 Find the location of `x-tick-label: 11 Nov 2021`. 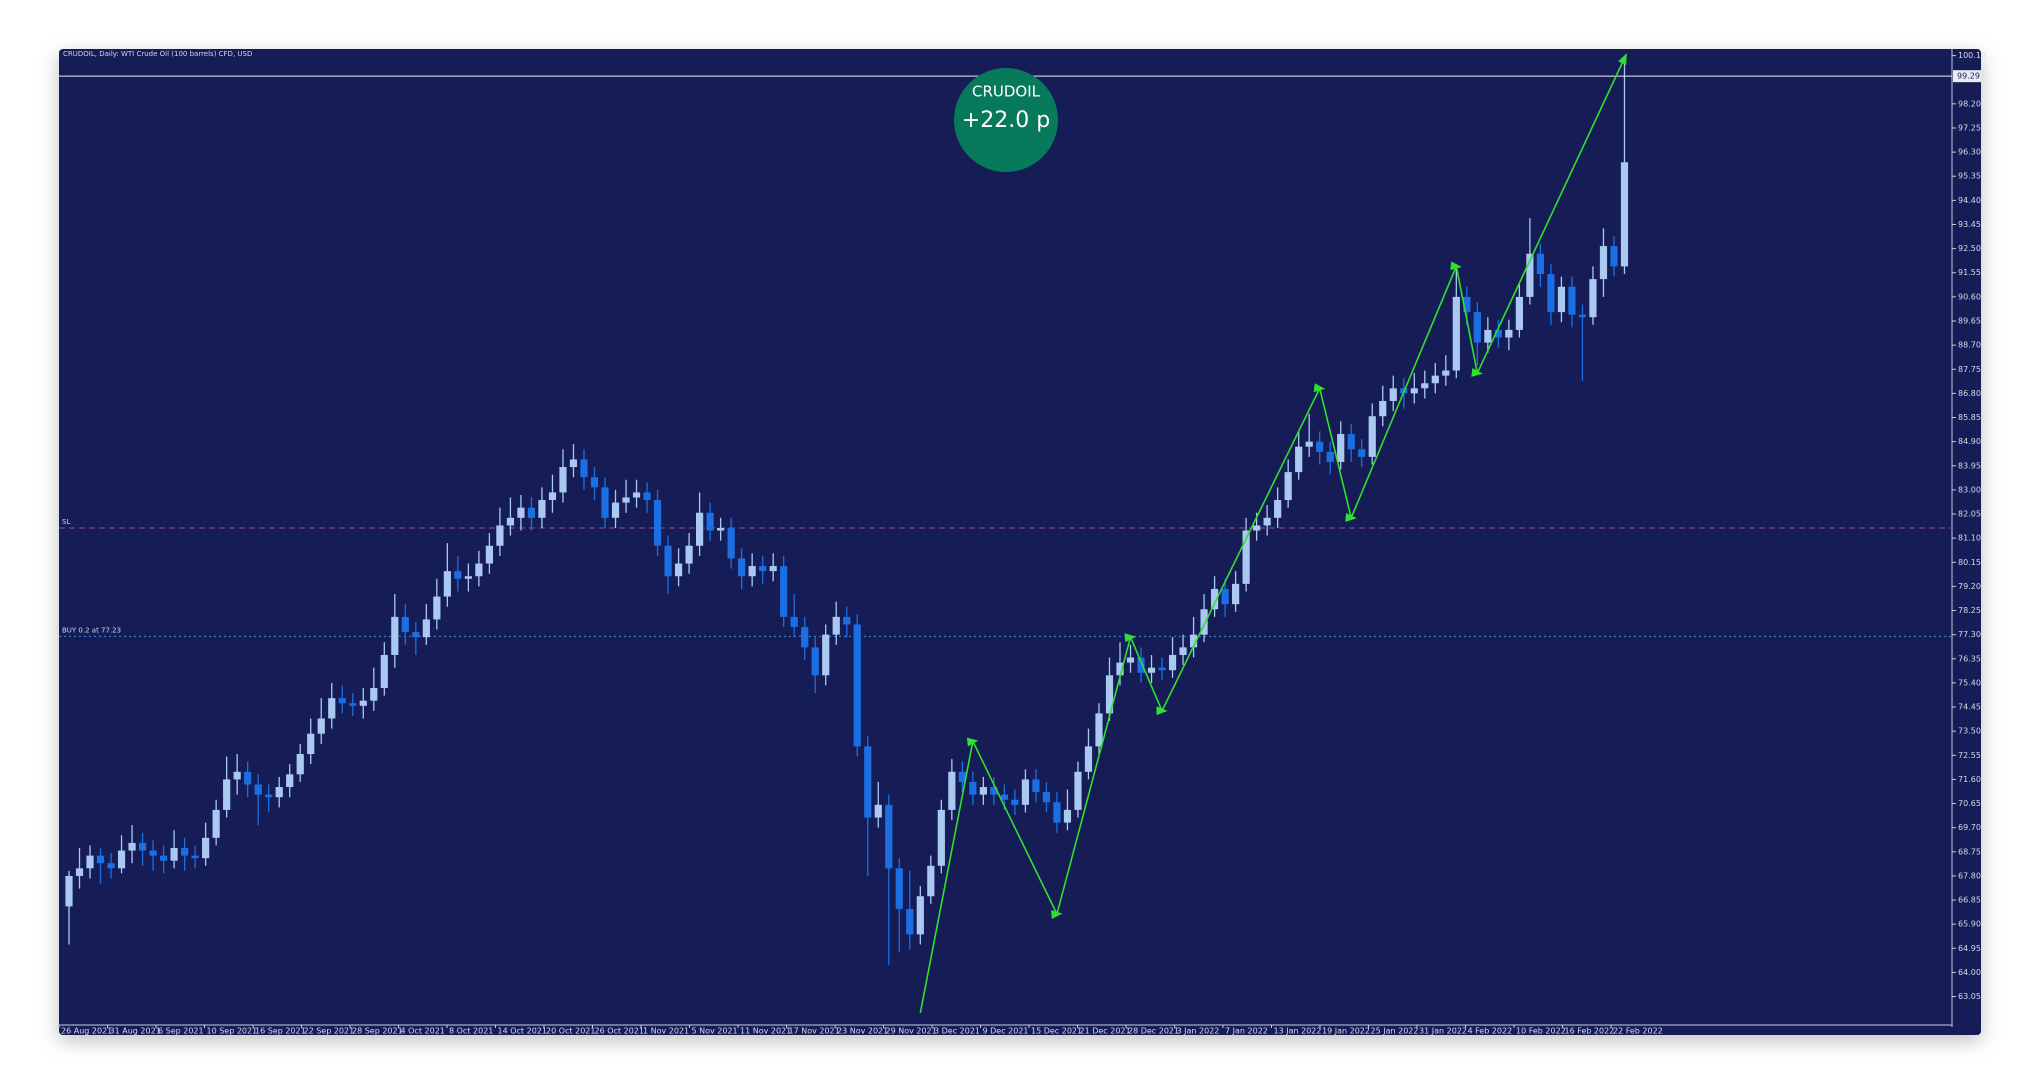

x-tick-label: 11 Nov 2021 is located at coordinates (765, 1031).